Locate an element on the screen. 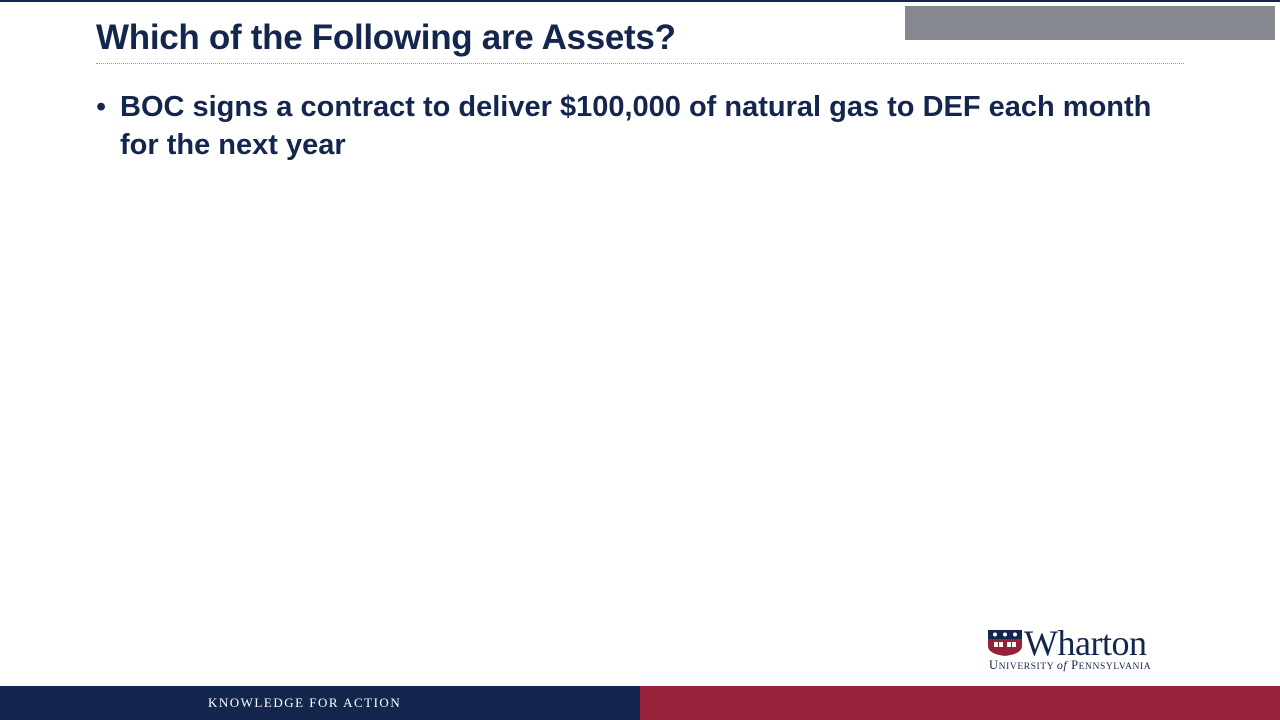 The height and width of the screenshot is (720, 1280). svg-text: UNIVERSITY of PENNSYLVANIA is located at coordinates (1070, 665).